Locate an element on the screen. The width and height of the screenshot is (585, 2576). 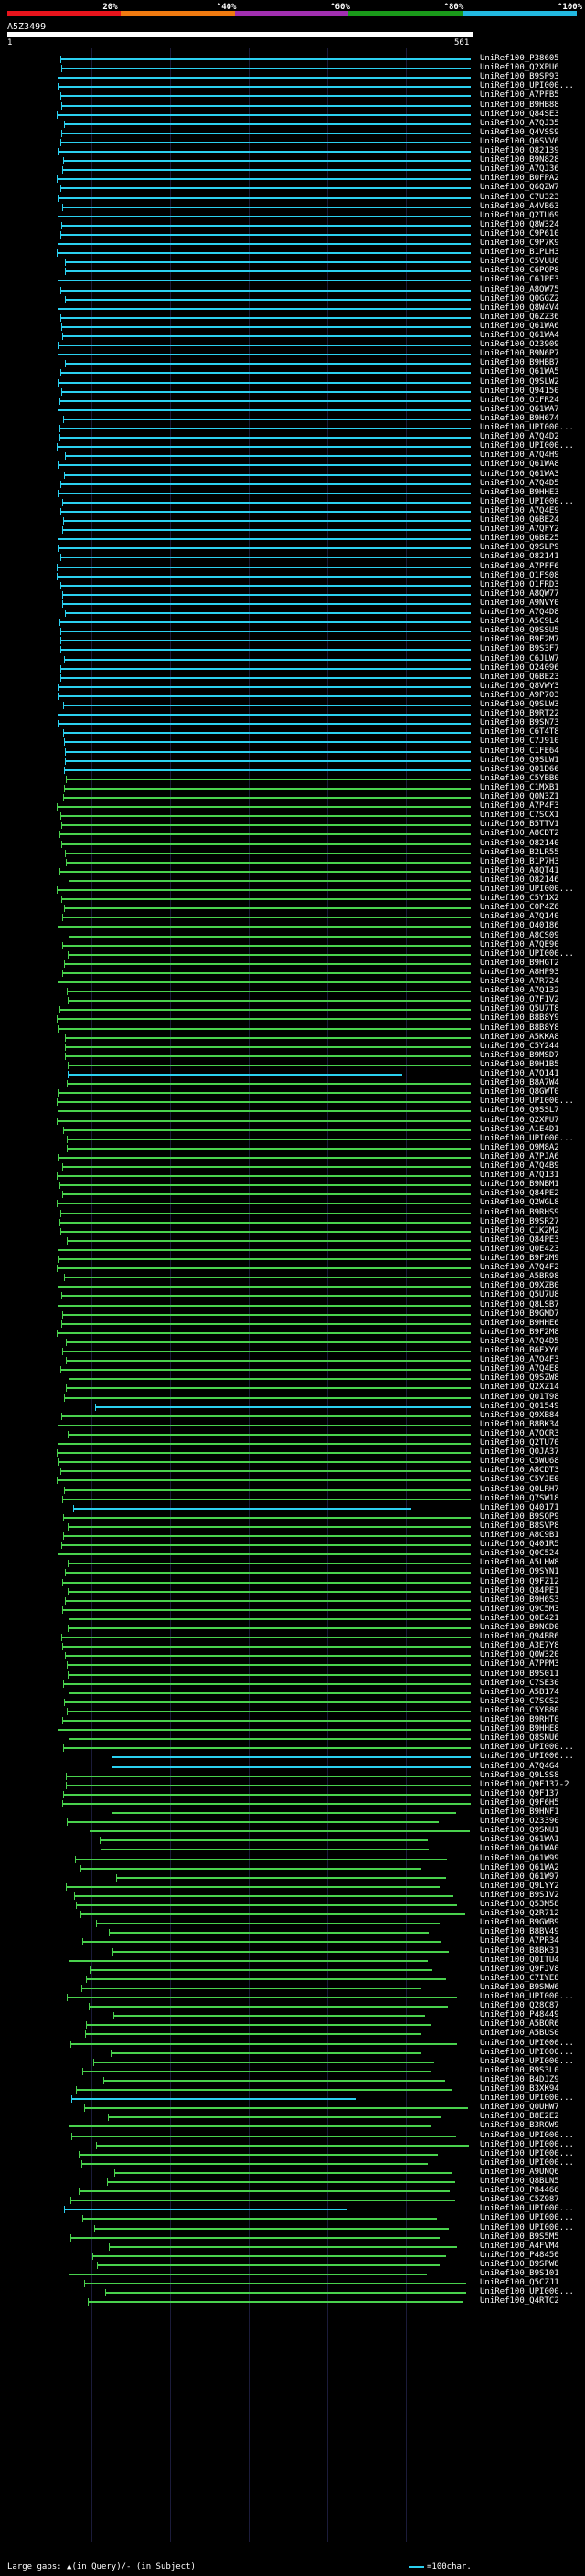
subject-id-link: UniRef100_Q61WA7 is located at coordinates (519, 409).